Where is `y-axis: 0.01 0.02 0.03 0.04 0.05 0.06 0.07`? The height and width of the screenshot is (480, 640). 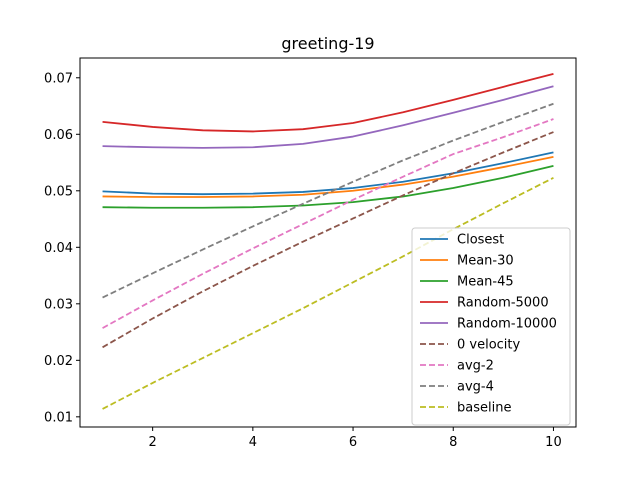
y-axis: 0.01 0.02 0.03 0.04 0.05 0.06 0.07 is located at coordinates (62, 248).